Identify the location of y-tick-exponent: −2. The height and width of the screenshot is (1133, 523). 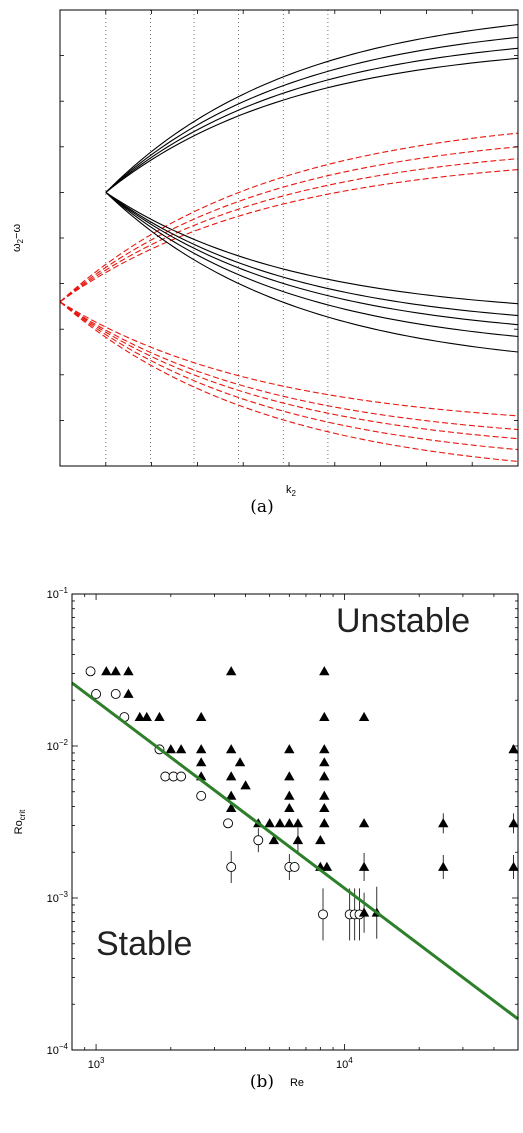
(64, 742).